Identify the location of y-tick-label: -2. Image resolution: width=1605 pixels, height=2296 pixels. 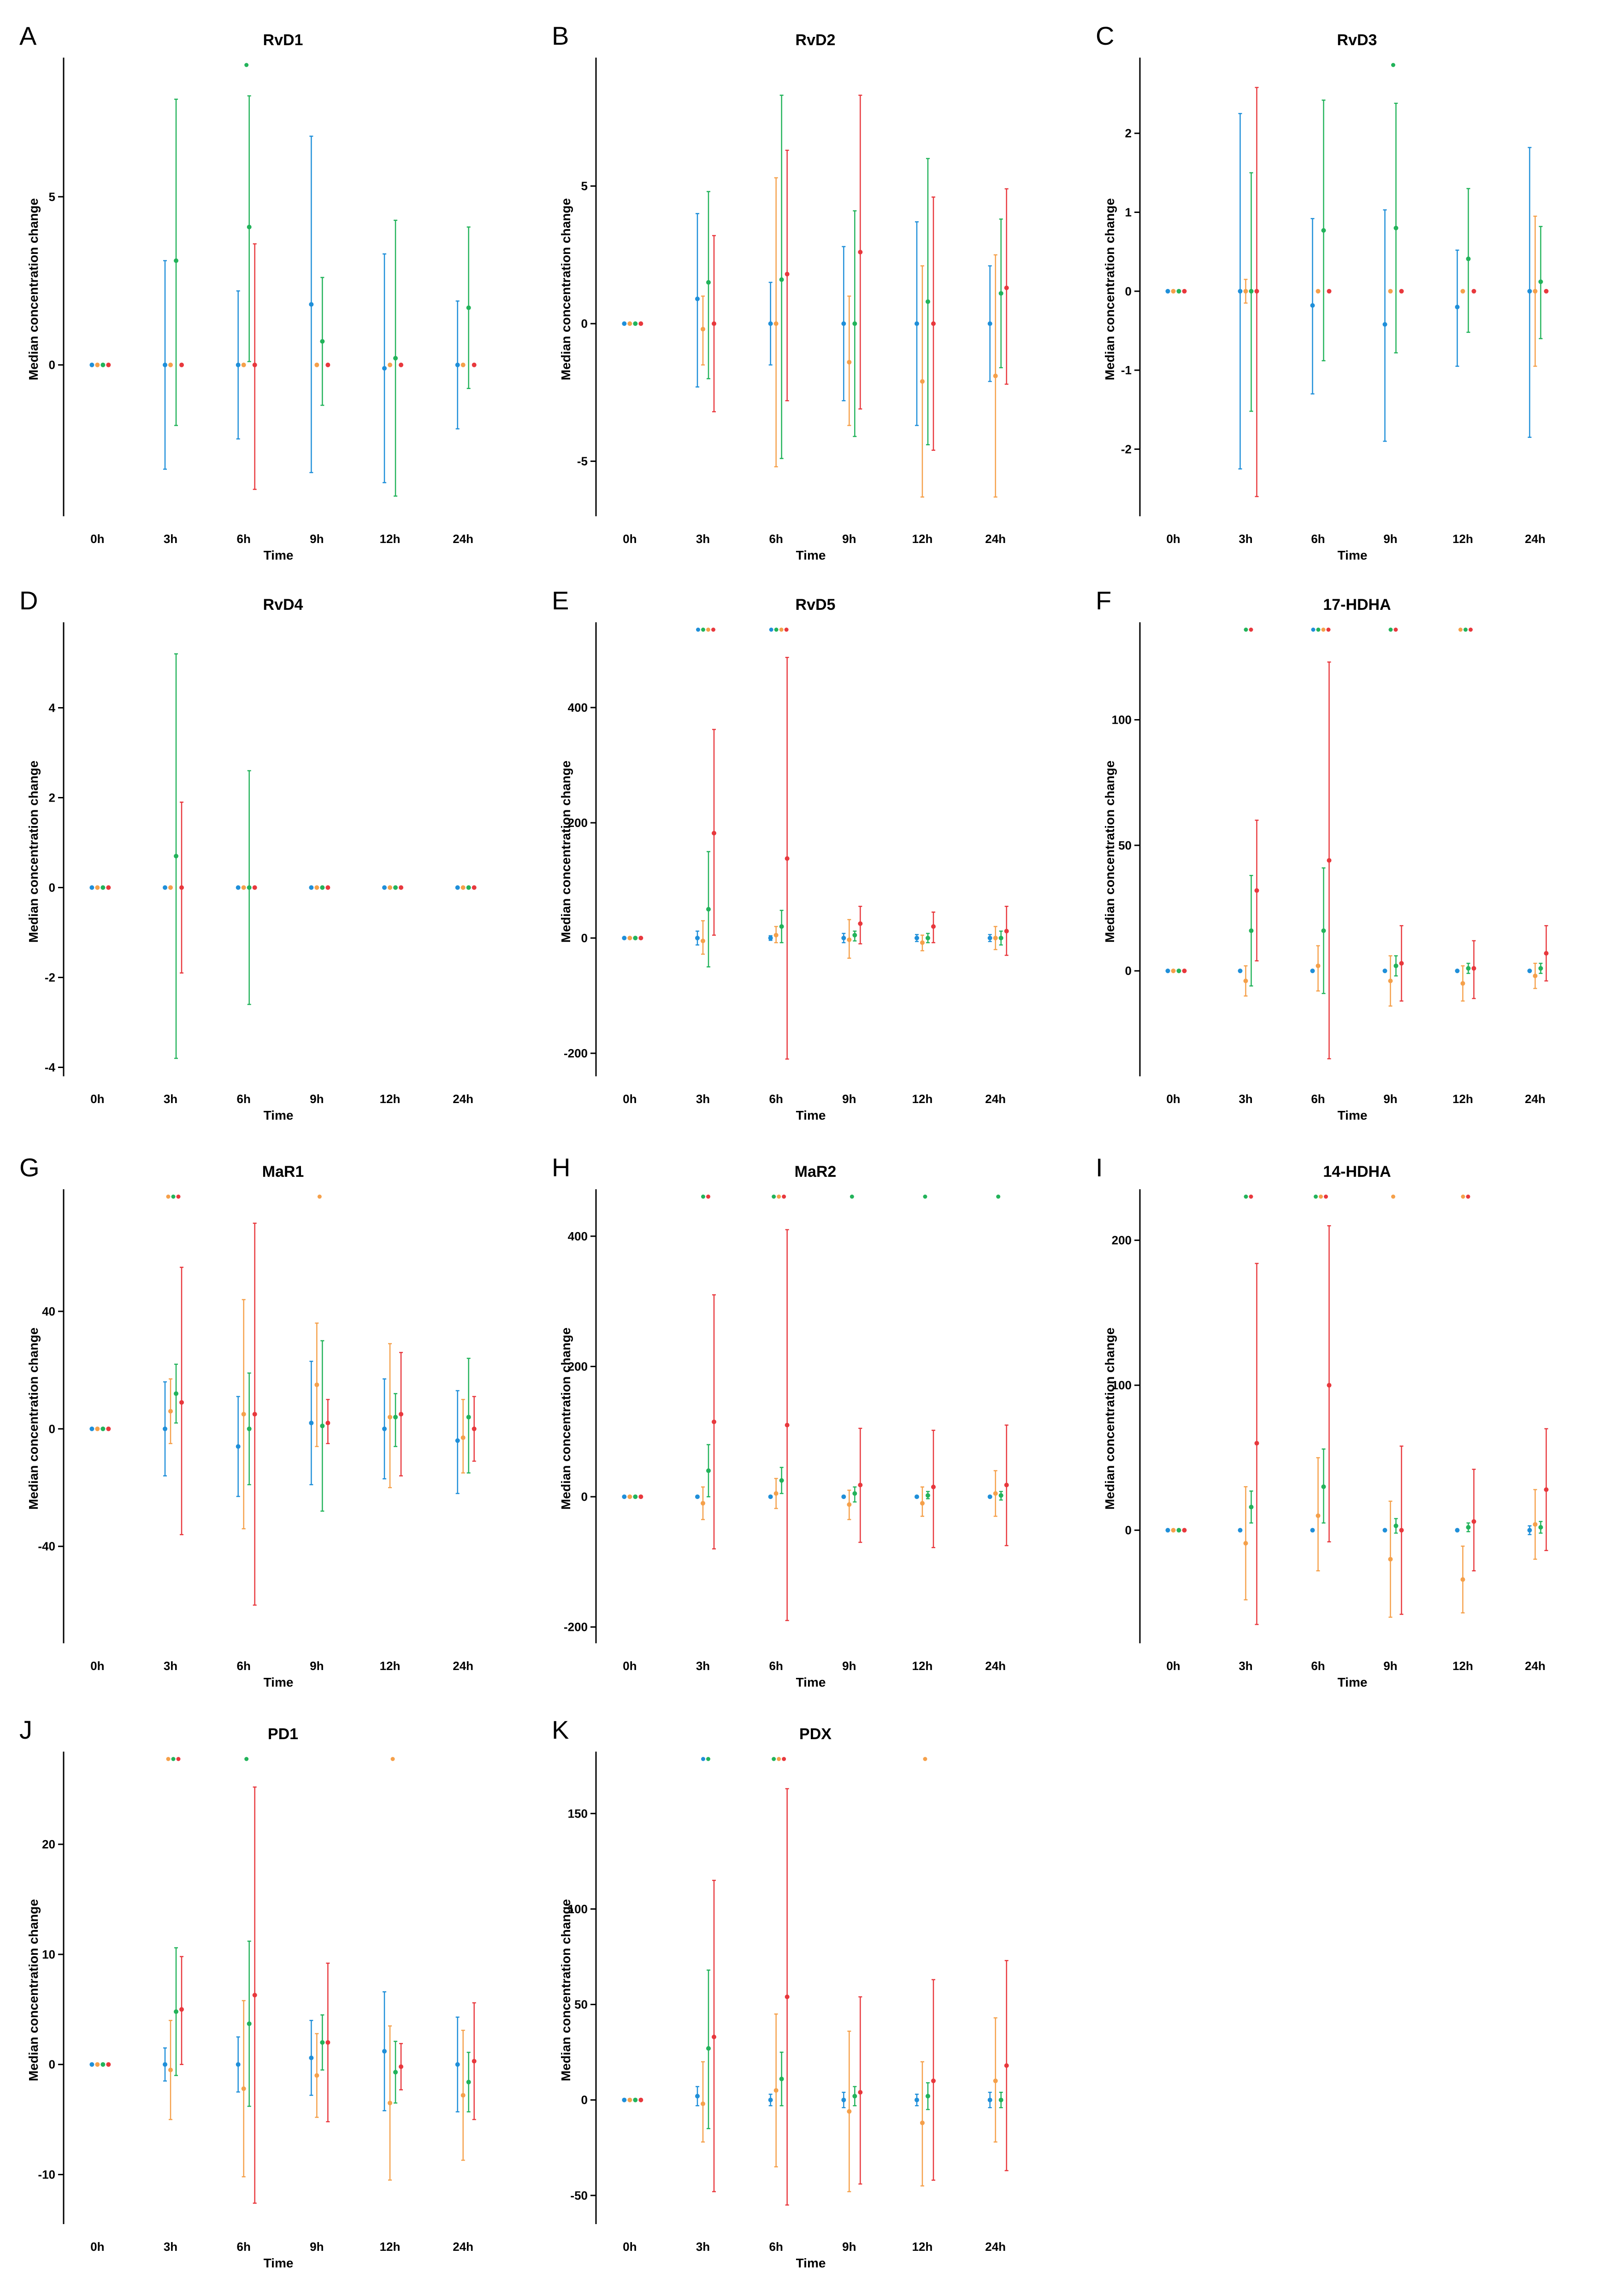
(1127, 449).